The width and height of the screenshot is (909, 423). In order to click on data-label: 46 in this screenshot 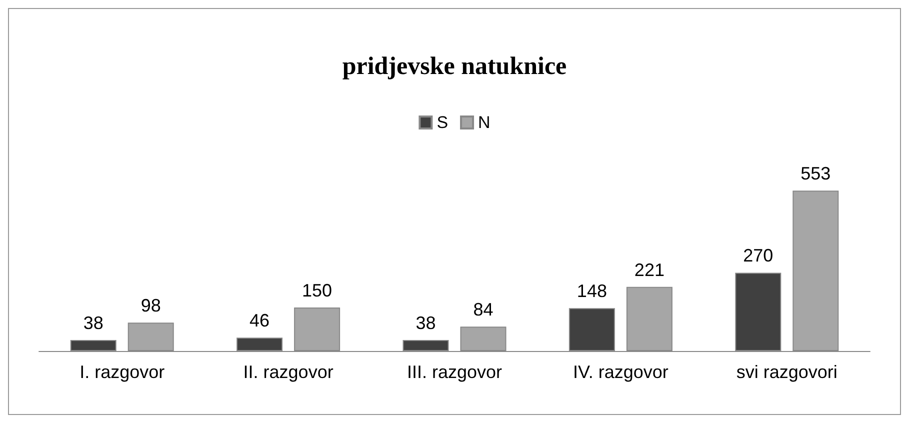, I will do `click(260, 320)`.